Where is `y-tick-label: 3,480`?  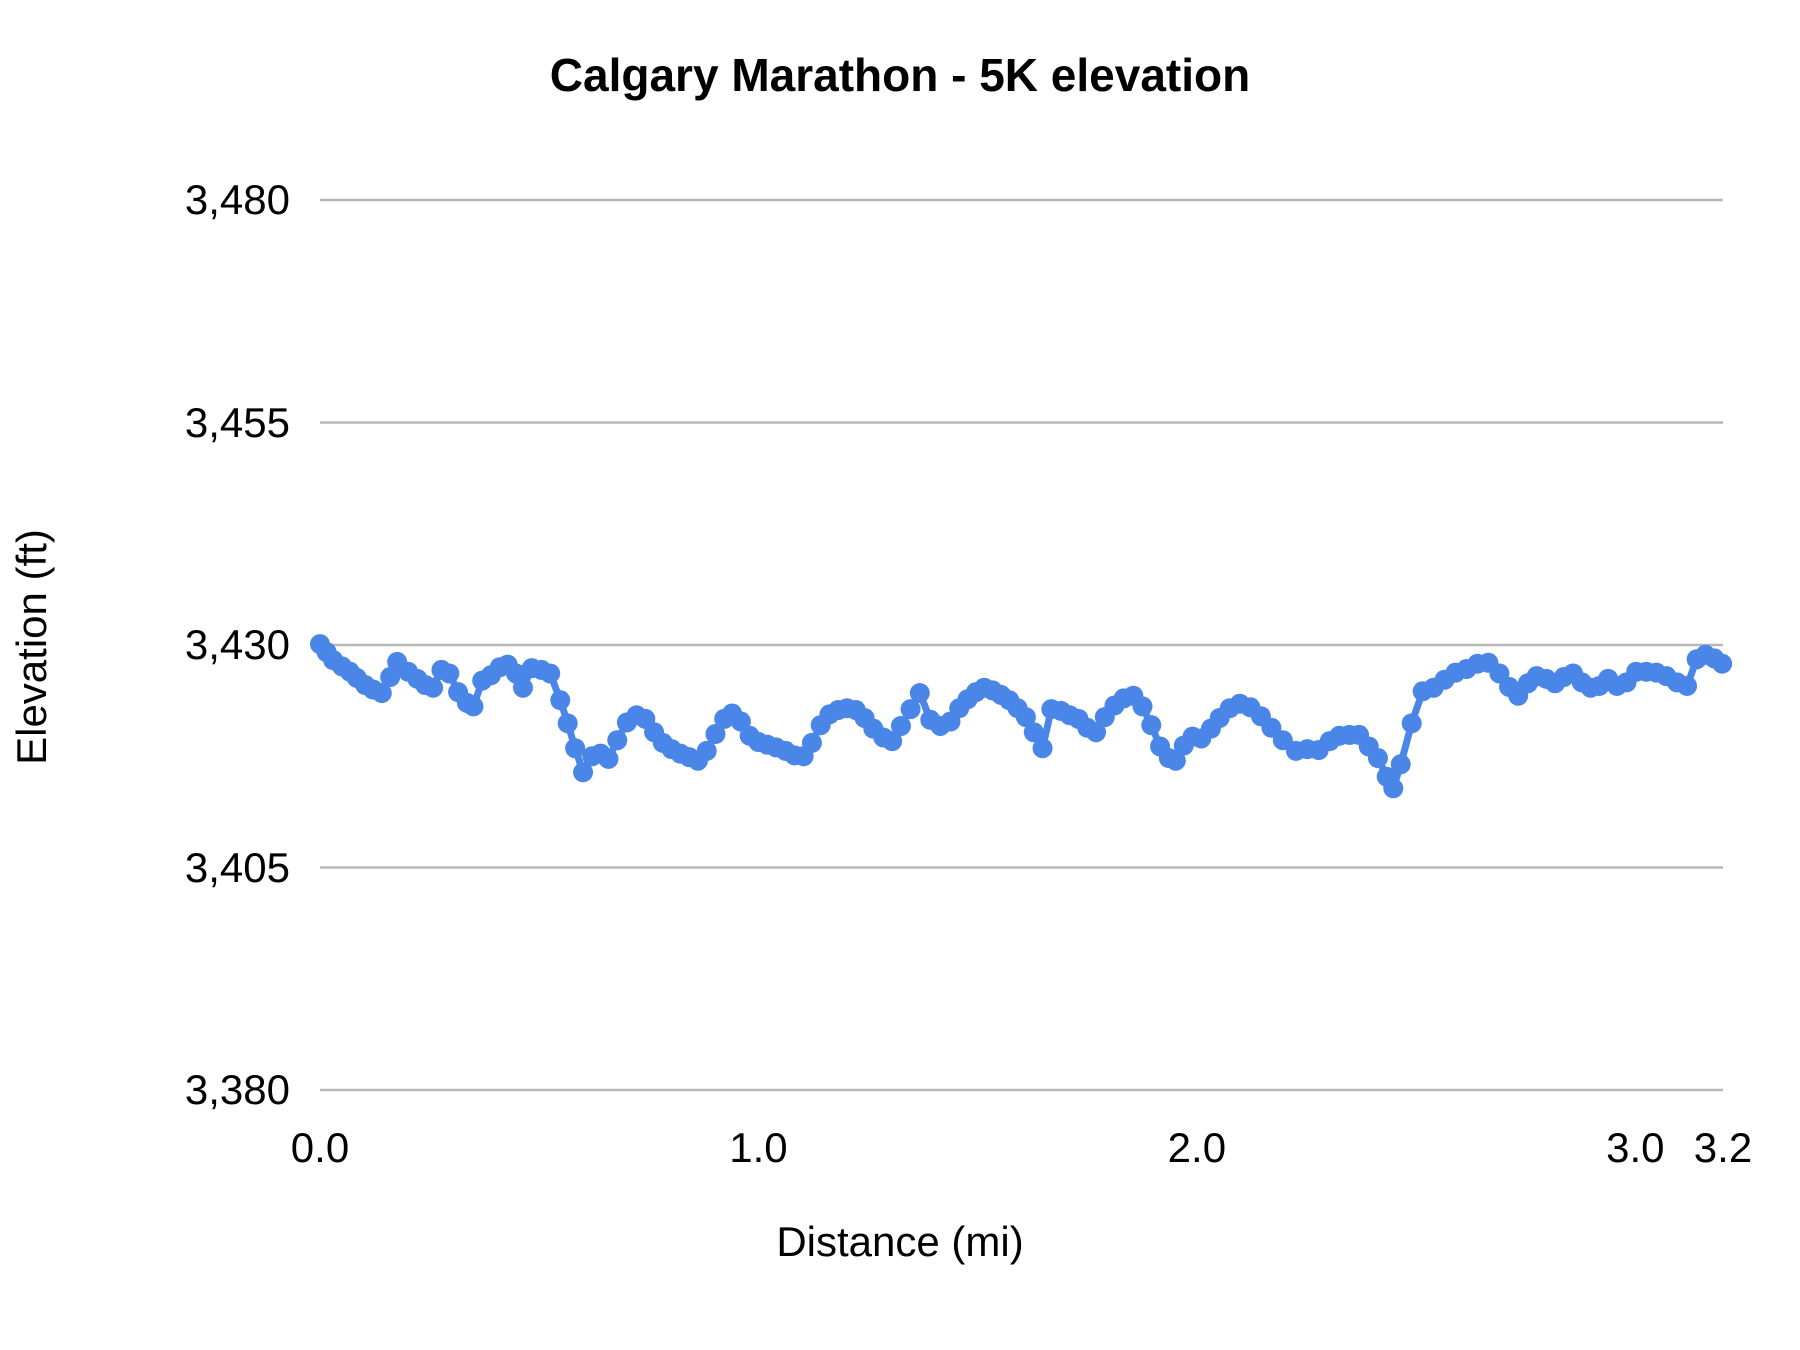 y-tick-label: 3,480 is located at coordinates (237, 199).